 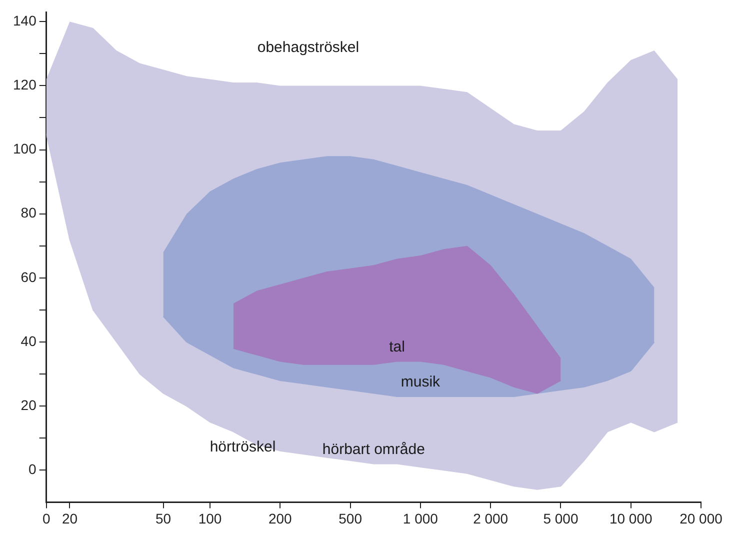 What do you see at coordinates (420, 518) in the screenshot?
I see `x-tick-label: 1 000` at bounding box center [420, 518].